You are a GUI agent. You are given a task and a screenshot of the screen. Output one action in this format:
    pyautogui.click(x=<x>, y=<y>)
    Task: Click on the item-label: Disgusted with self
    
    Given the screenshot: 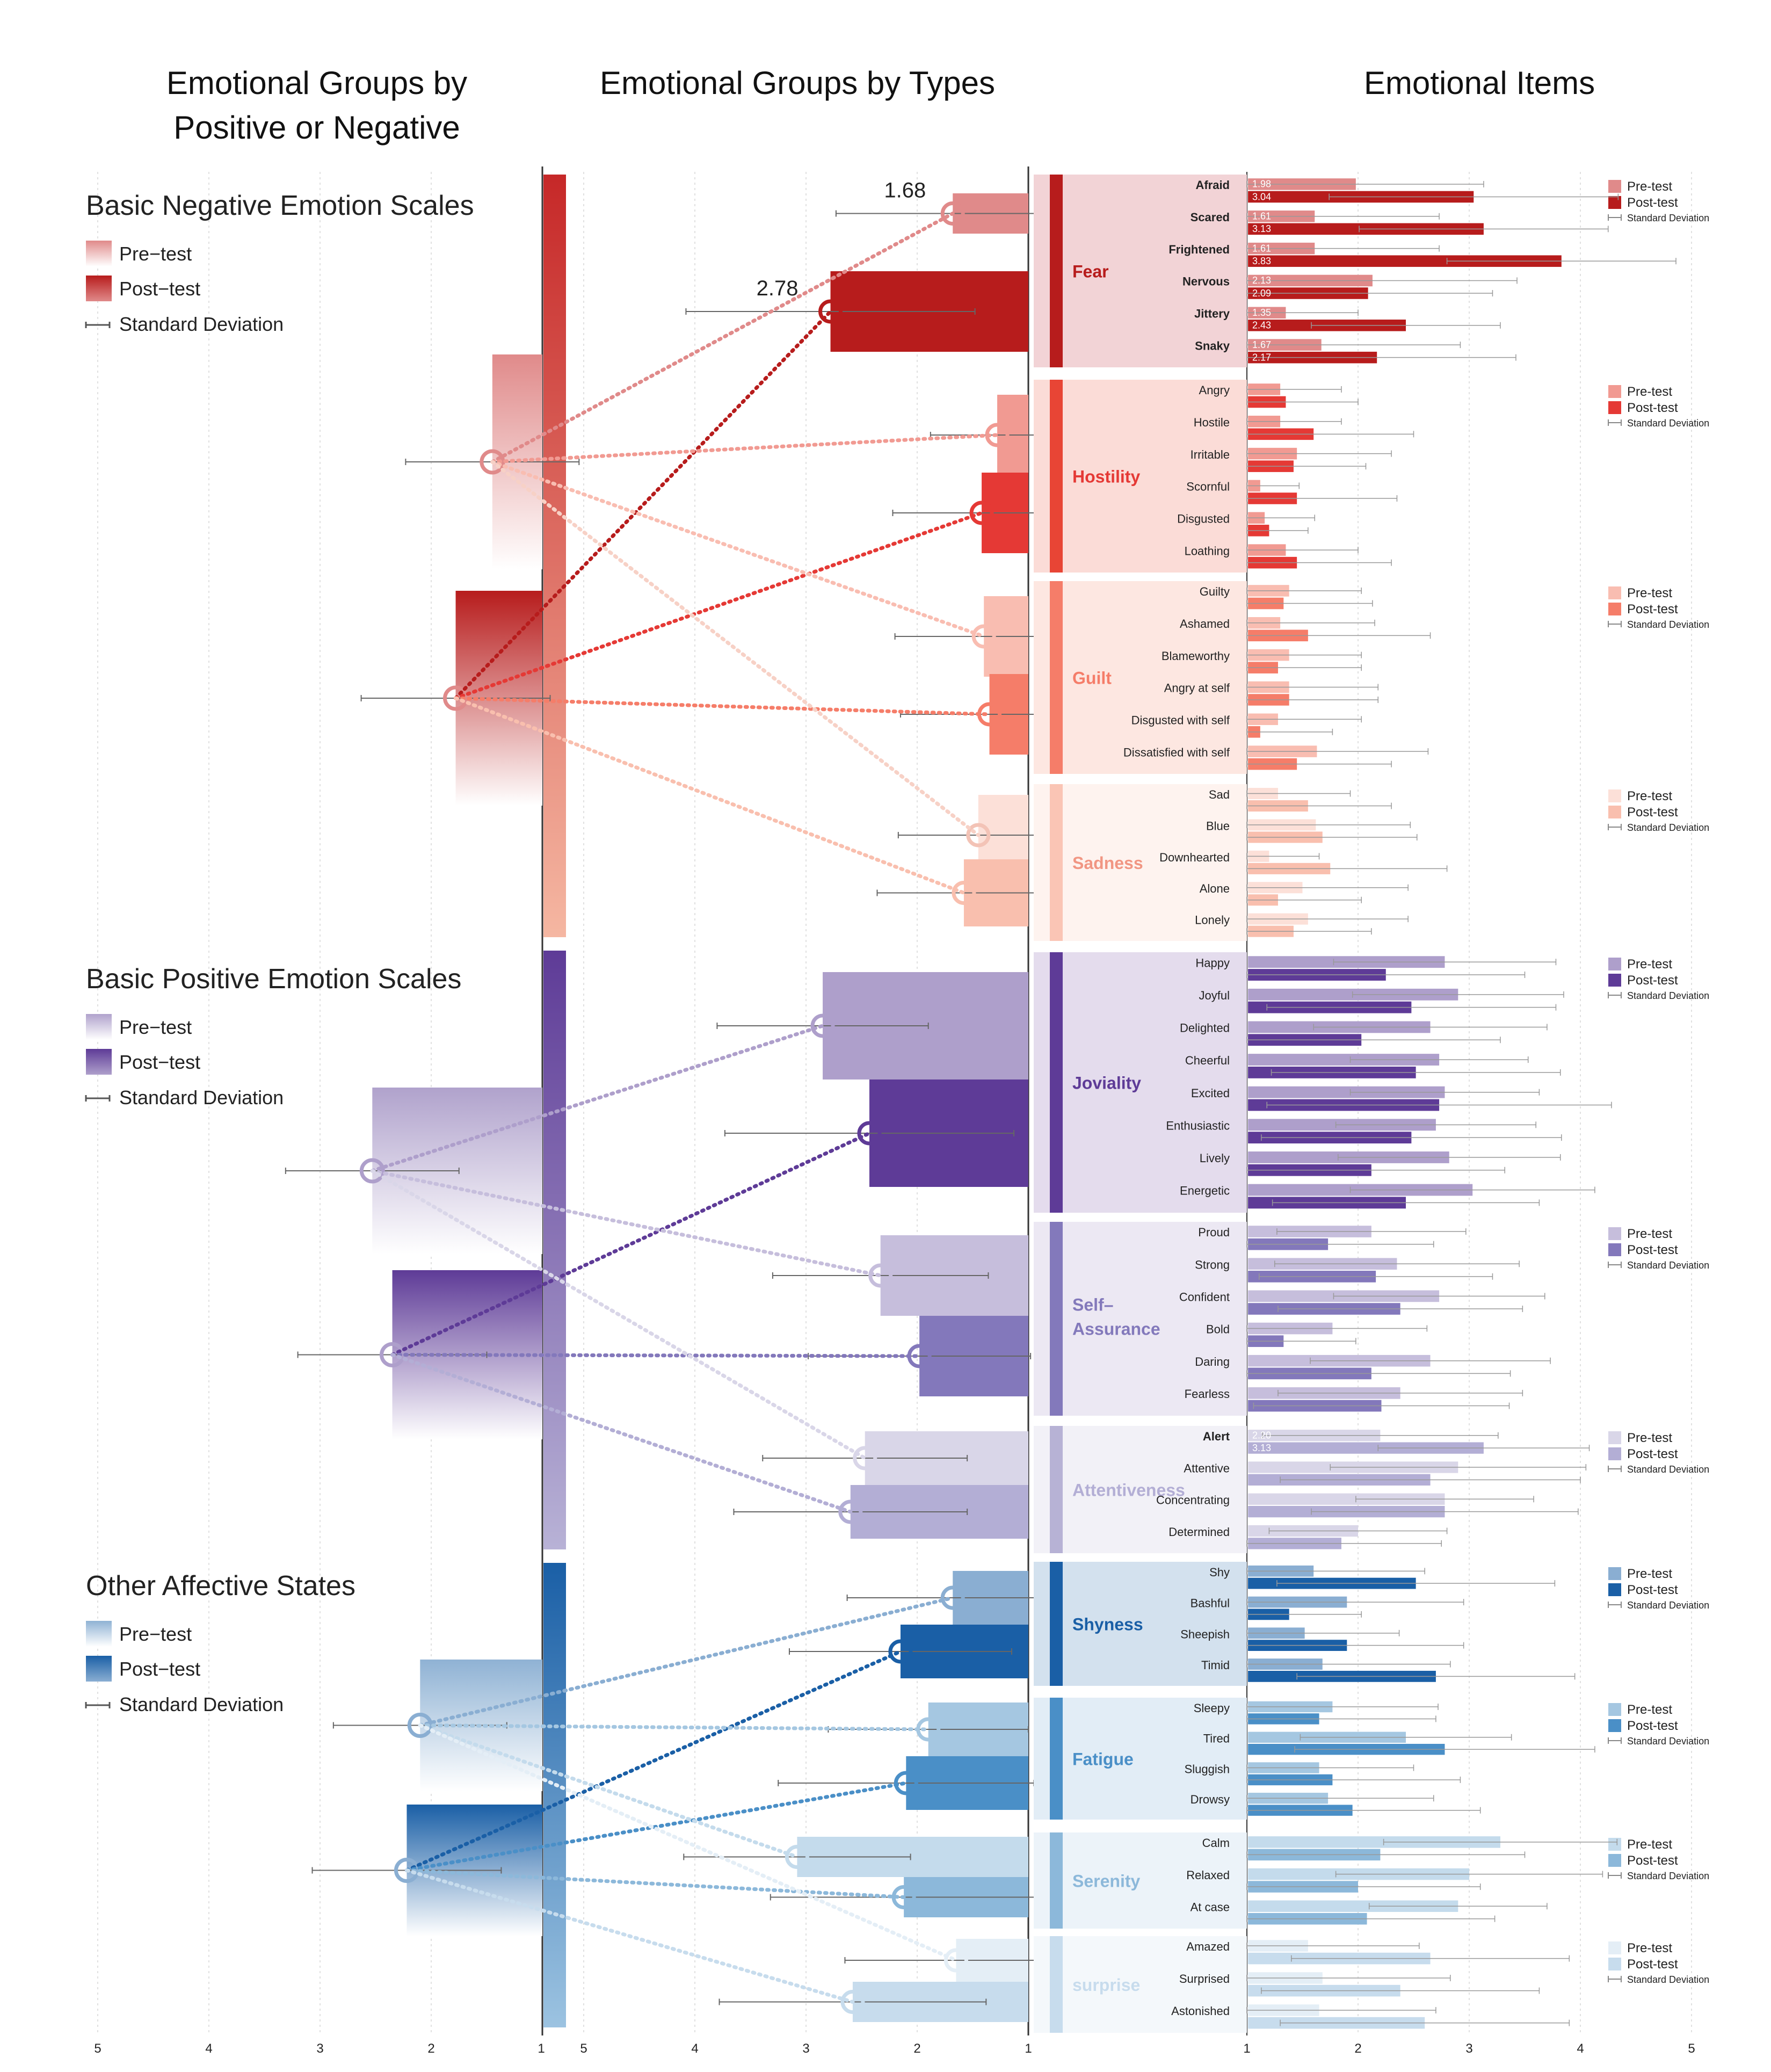 What is the action you would take?
    pyautogui.click(x=1180, y=720)
    